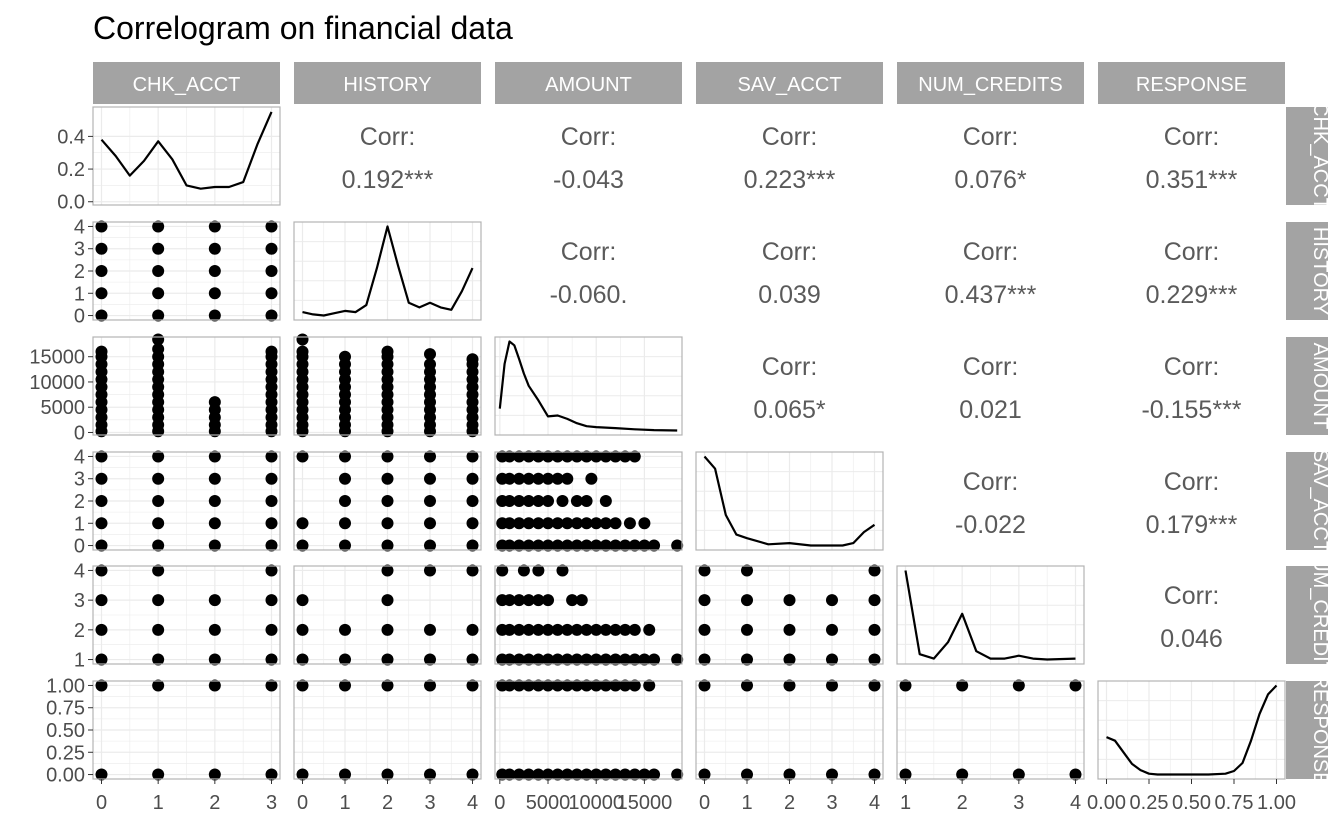  I want to click on right-strip-label-group: NUM_CREDITS, so click(1318, 615).